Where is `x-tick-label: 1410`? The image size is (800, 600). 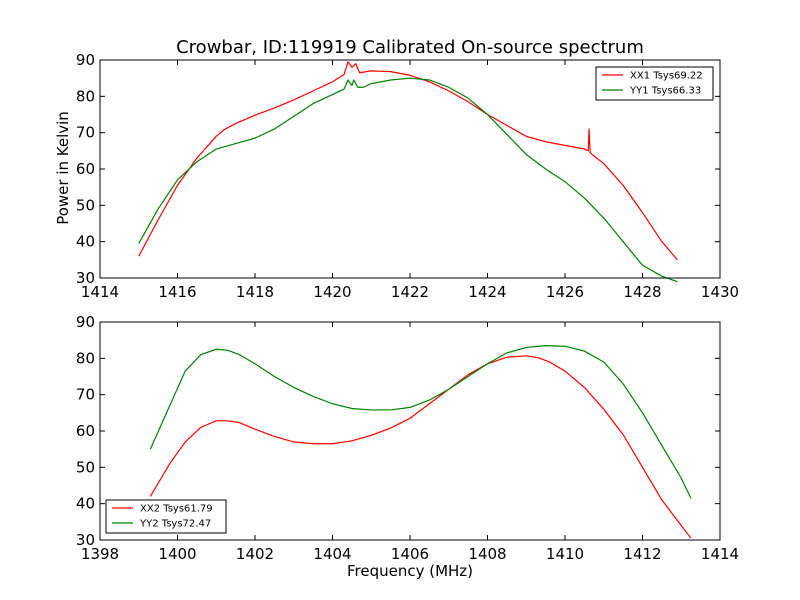
x-tick-label: 1410 is located at coordinates (565, 554).